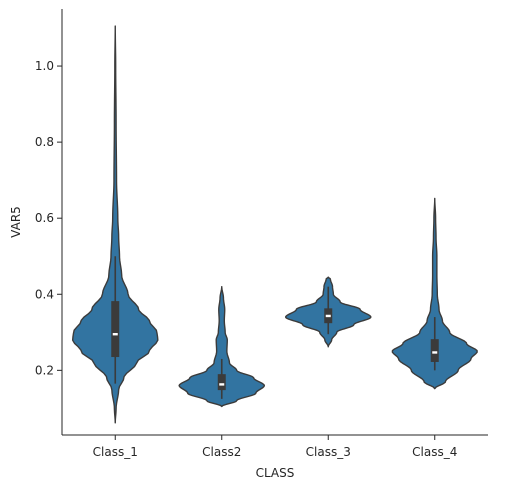  Describe the element at coordinates (434, 452) in the screenshot. I see `x-tick-label: Class_4` at that location.